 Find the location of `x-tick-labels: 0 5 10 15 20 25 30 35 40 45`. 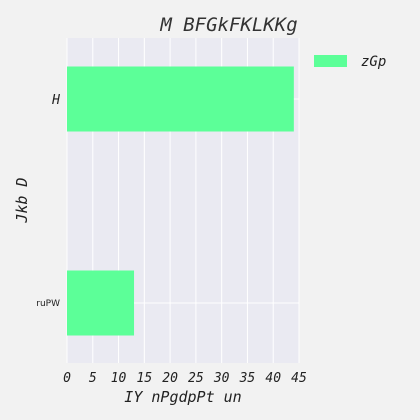

x-tick-labels: 0 5 10 15 20 25 30 35 40 45 is located at coordinates (185, 378).